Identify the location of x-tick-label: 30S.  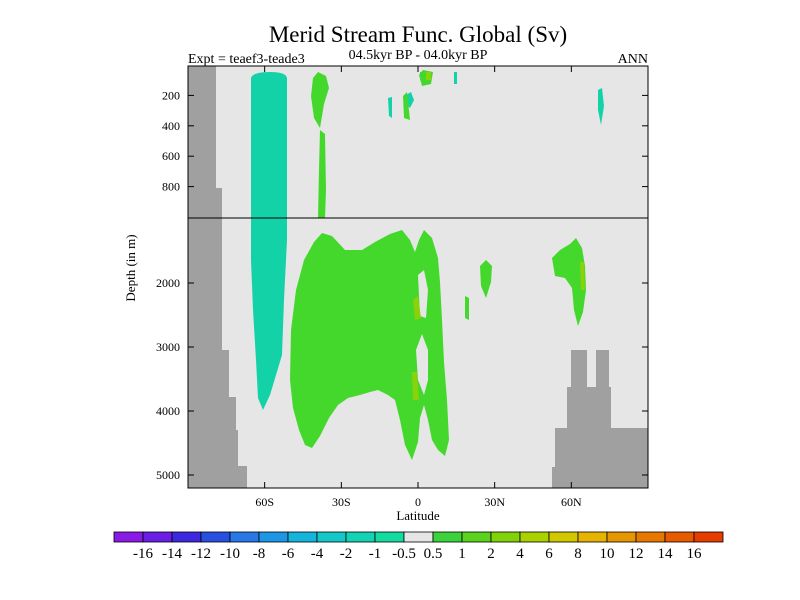
(341, 502).